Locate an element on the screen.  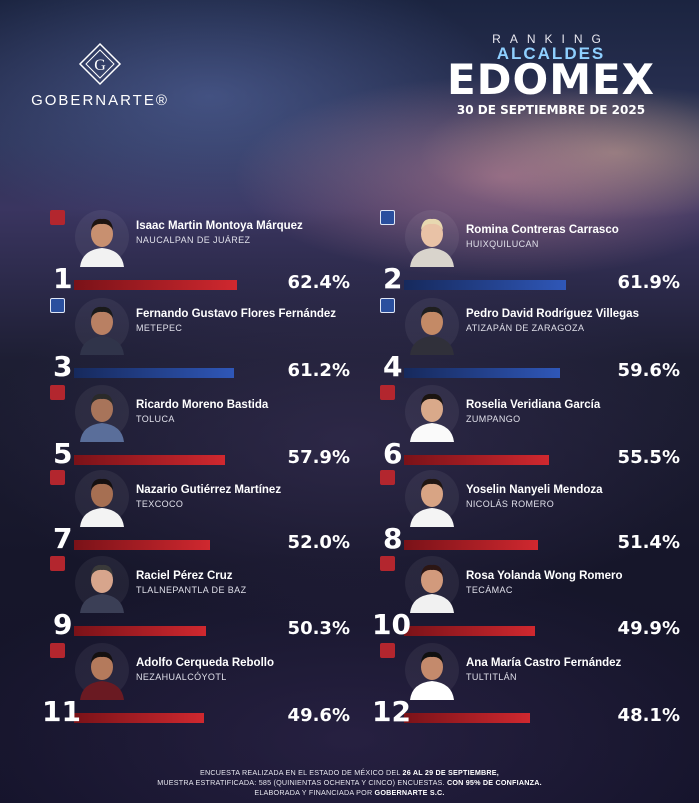
candidate-municipality: NAUCALPAN DE JUÁREZ is located at coordinates (193, 240).